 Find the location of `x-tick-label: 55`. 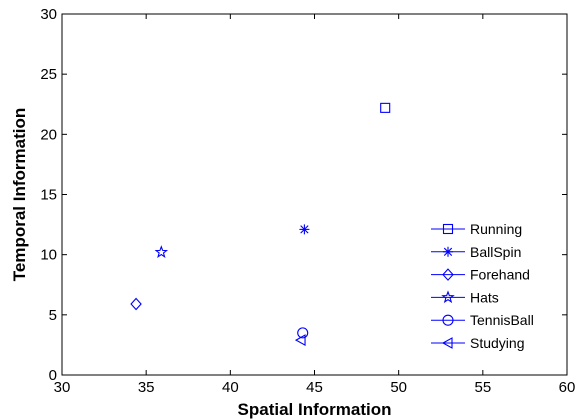

x-tick-label: 55 is located at coordinates (482, 387).